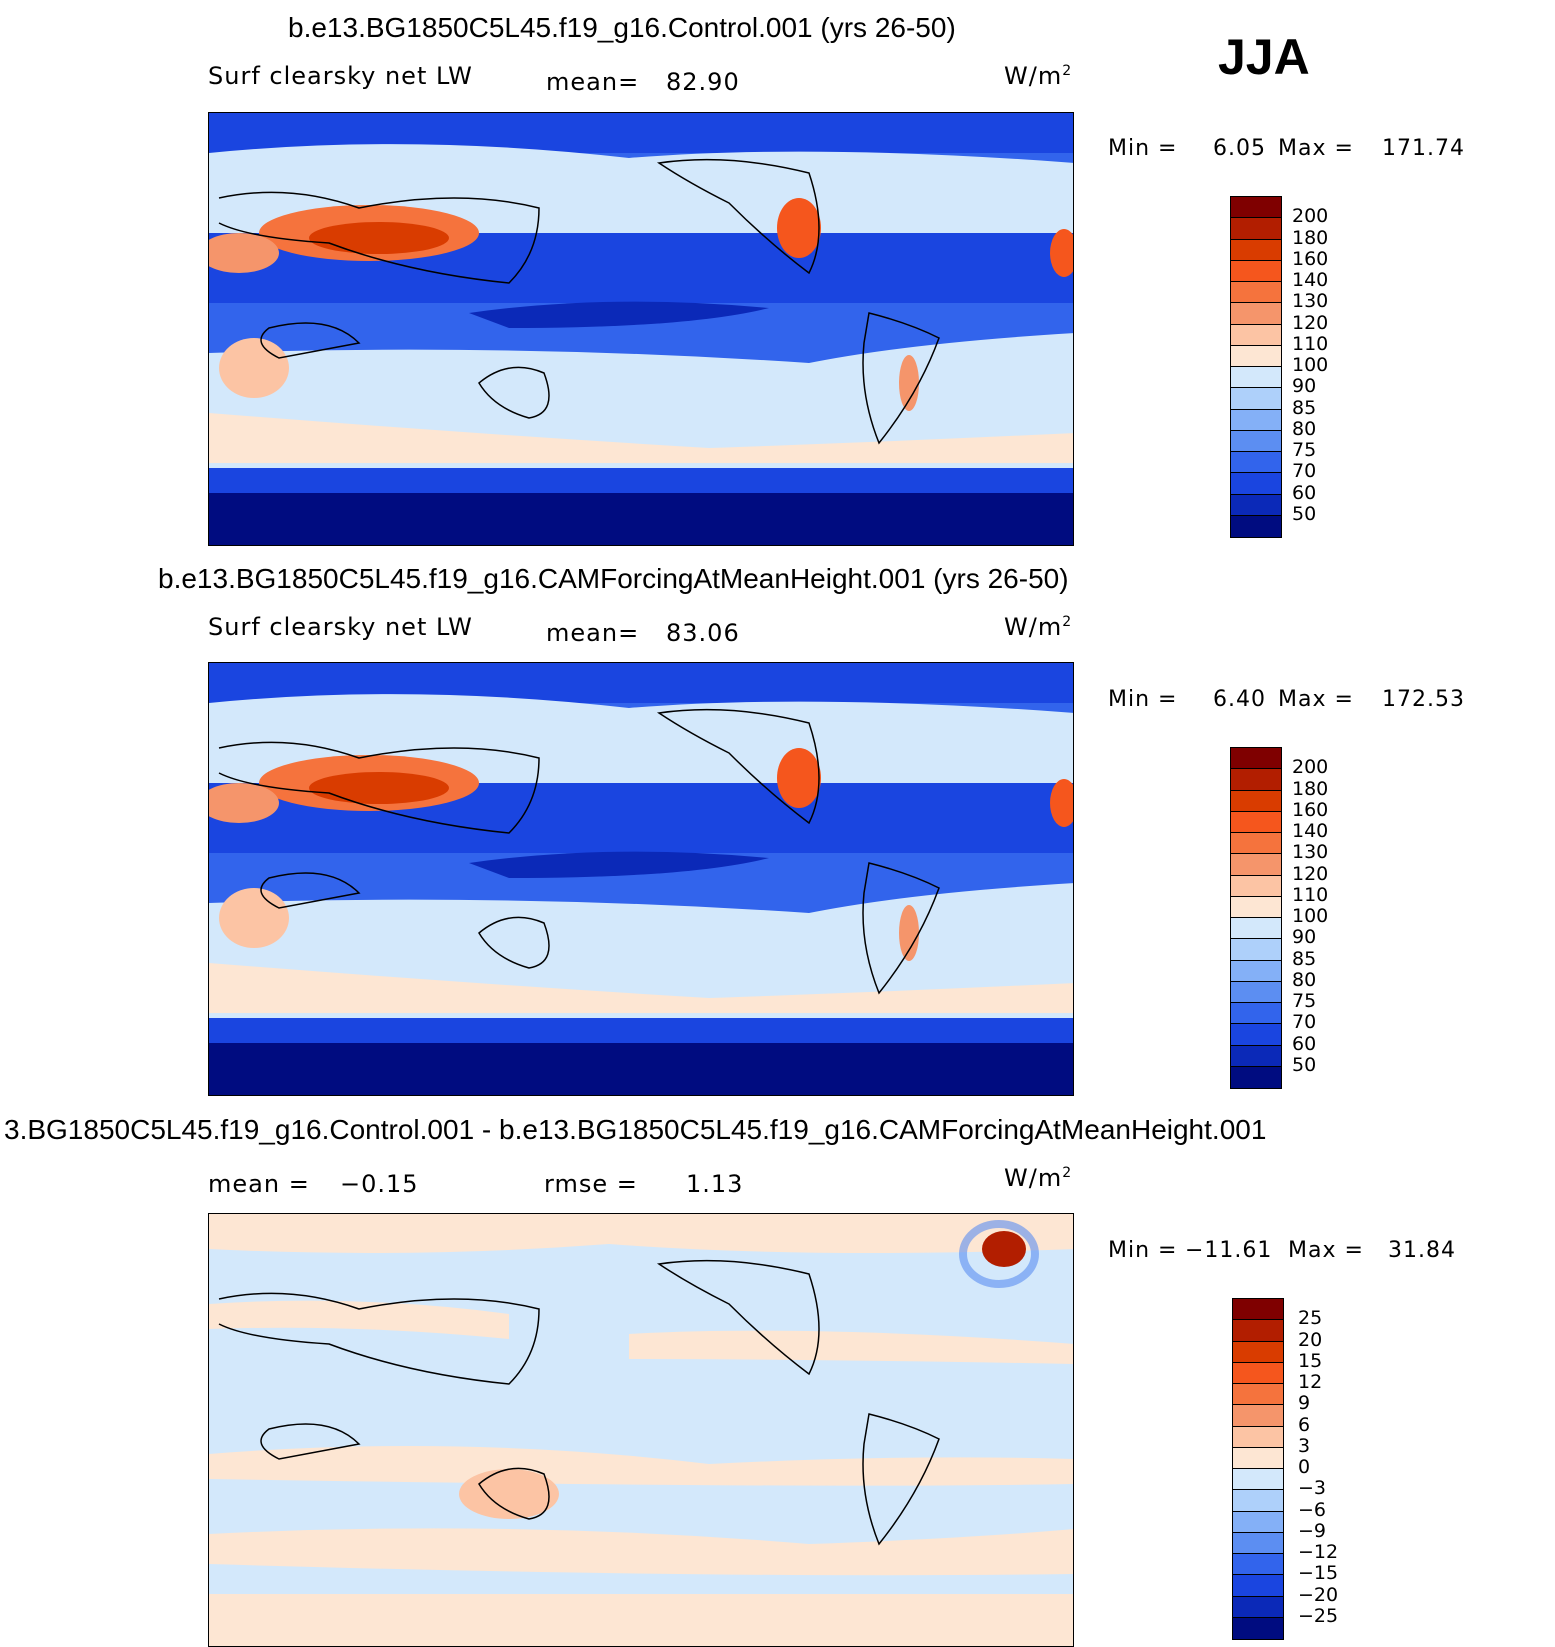  Describe the element at coordinates (1310, 322) in the screenshot. I see `colorbar-tick-label: 120` at that location.